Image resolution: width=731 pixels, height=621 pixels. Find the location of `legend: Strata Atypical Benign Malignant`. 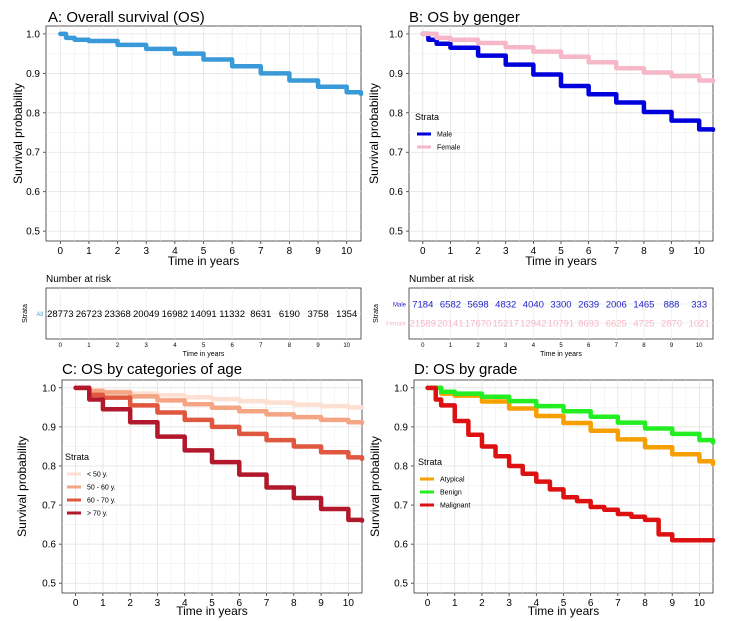

legend: Strata Atypical Benign Malignant is located at coordinates (444, 483).